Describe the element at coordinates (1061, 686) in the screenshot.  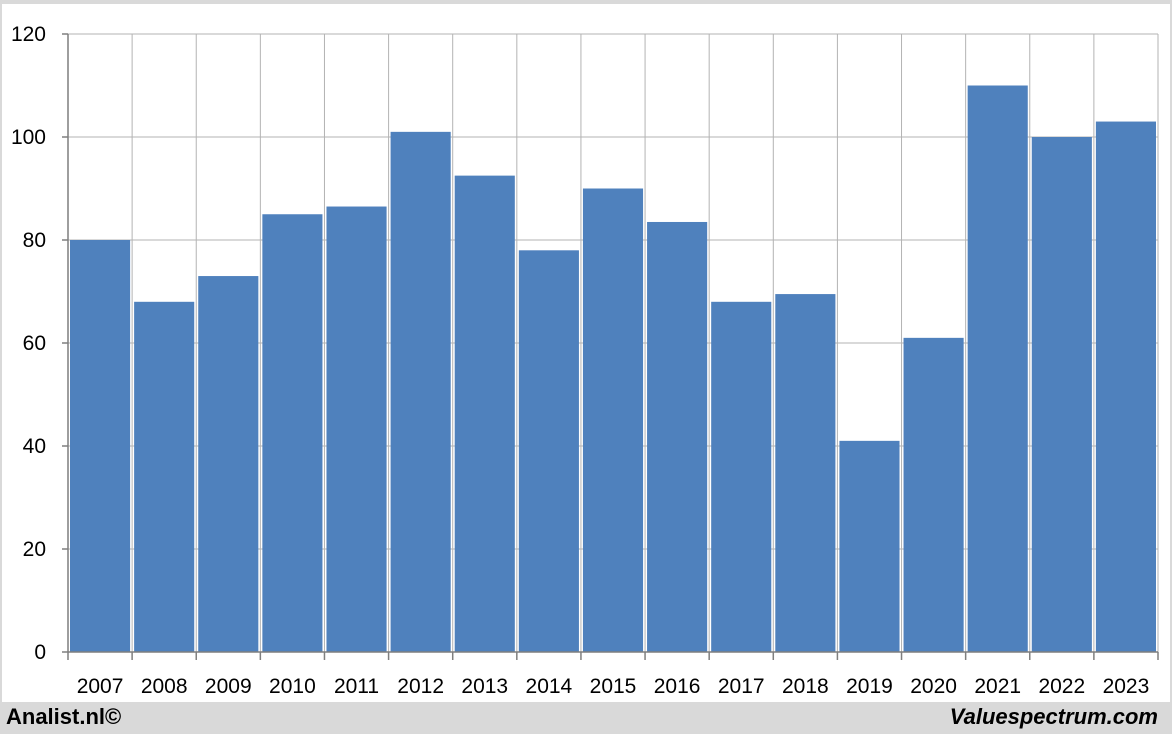
I see `x-tick-label-2022: 2022` at that location.